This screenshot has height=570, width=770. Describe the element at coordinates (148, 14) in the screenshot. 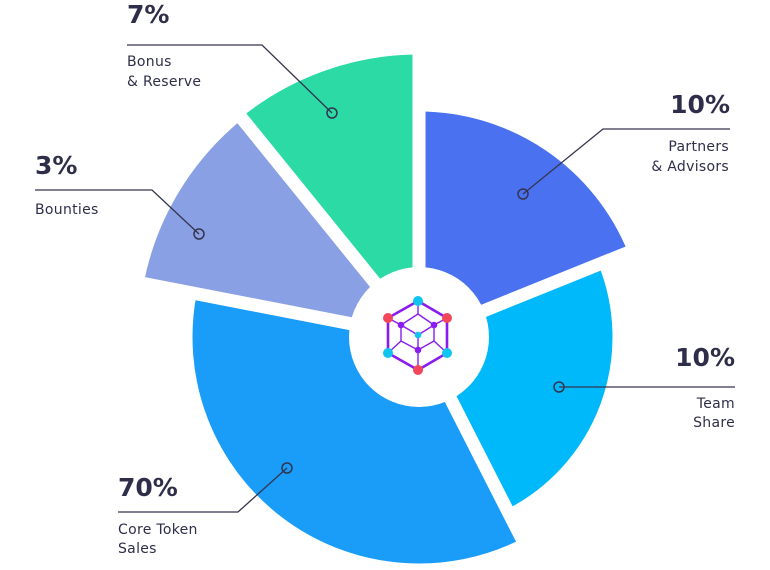

I see `value-label-bonus: 7%` at that location.